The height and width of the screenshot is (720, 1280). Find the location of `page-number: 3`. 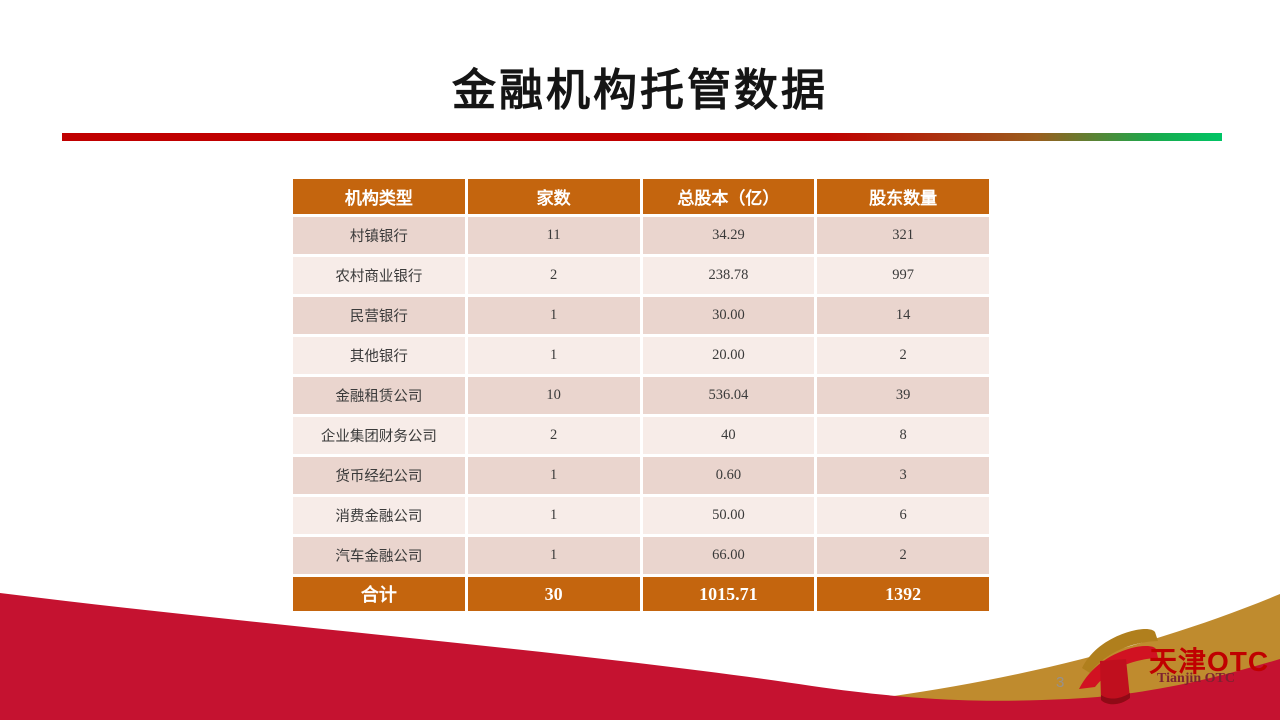

page-number: 3 is located at coordinates (1060, 682).